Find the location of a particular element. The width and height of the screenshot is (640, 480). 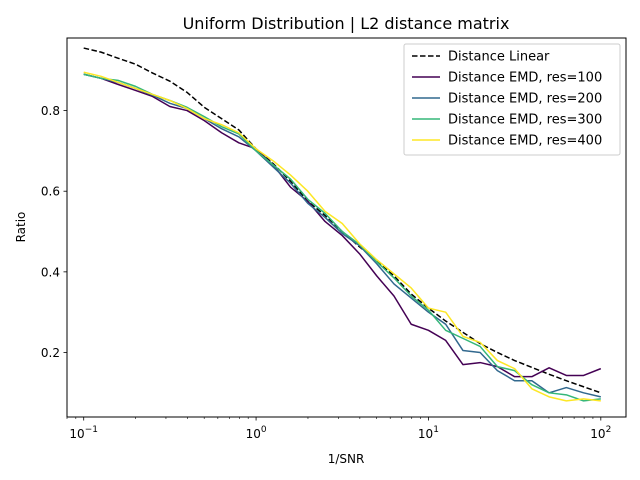

x-tick-label: 10⁻¹ is located at coordinates (83, 433).